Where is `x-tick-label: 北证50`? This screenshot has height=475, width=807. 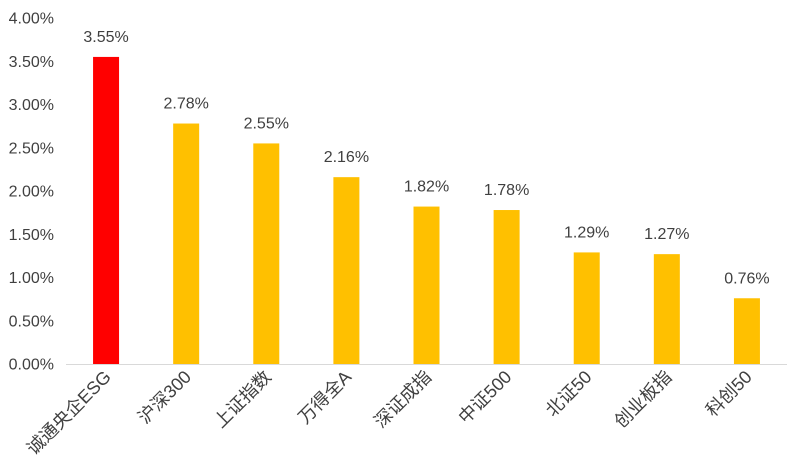
x-tick-label: 北证50 is located at coordinates (569, 394).